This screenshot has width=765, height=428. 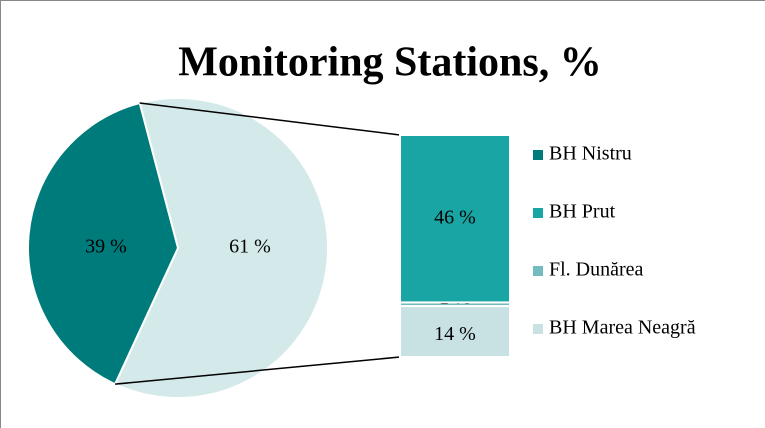 I want to click on legend-label: BH Marea Neagră, so click(x=622, y=328).